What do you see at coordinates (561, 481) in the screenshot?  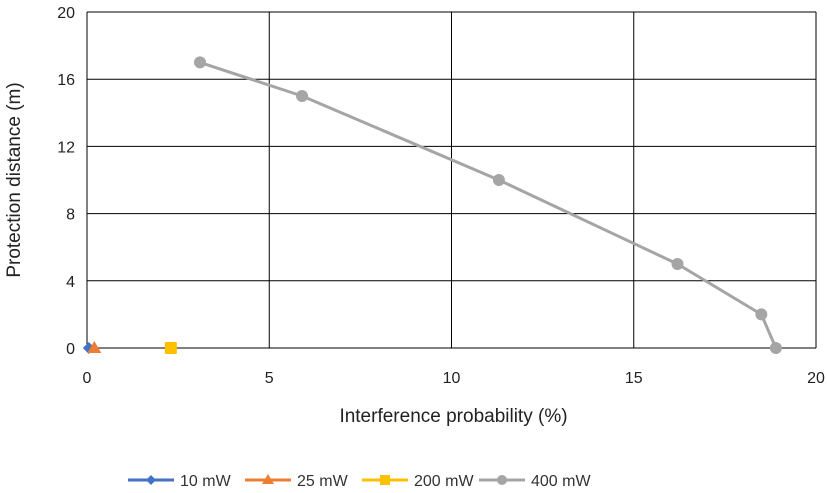 I see `legend-label-3: 400 mW` at bounding box center [561, 481].